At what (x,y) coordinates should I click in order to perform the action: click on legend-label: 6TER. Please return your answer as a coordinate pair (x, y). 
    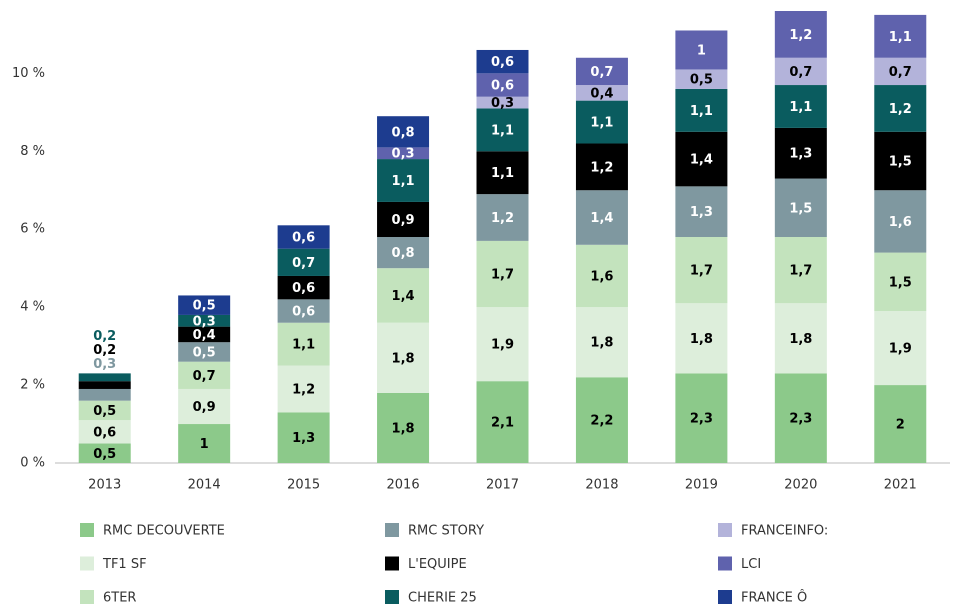
    Looking at the image, I should click on (119, 598).